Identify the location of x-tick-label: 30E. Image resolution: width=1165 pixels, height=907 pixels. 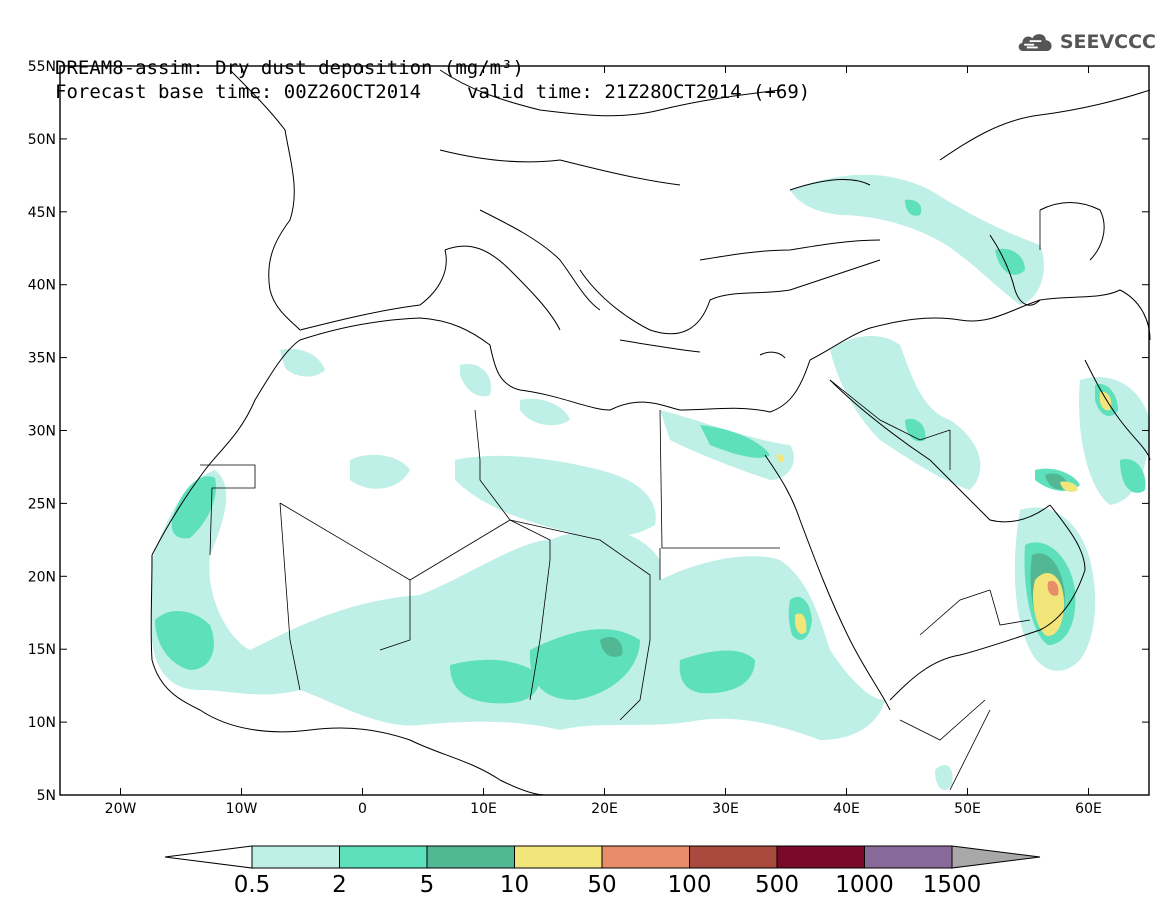
(725, 809).